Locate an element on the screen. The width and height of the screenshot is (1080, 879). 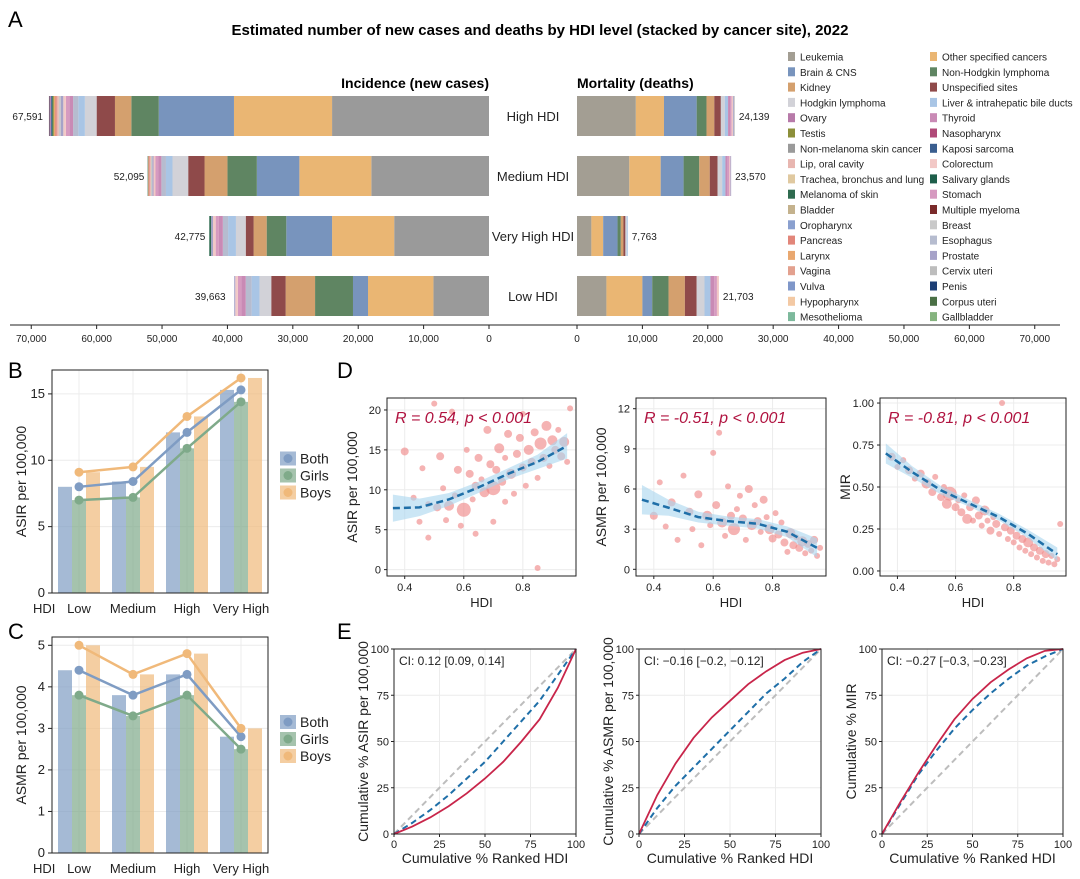
legend-label: Both is located at coordinates (314, 722).